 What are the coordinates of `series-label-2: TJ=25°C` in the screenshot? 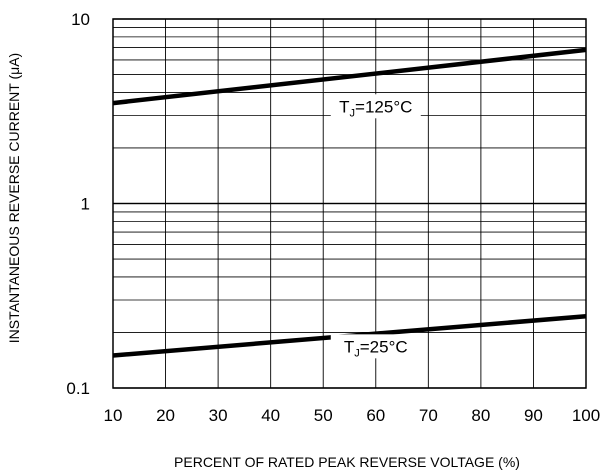 It's located at (376, 348).